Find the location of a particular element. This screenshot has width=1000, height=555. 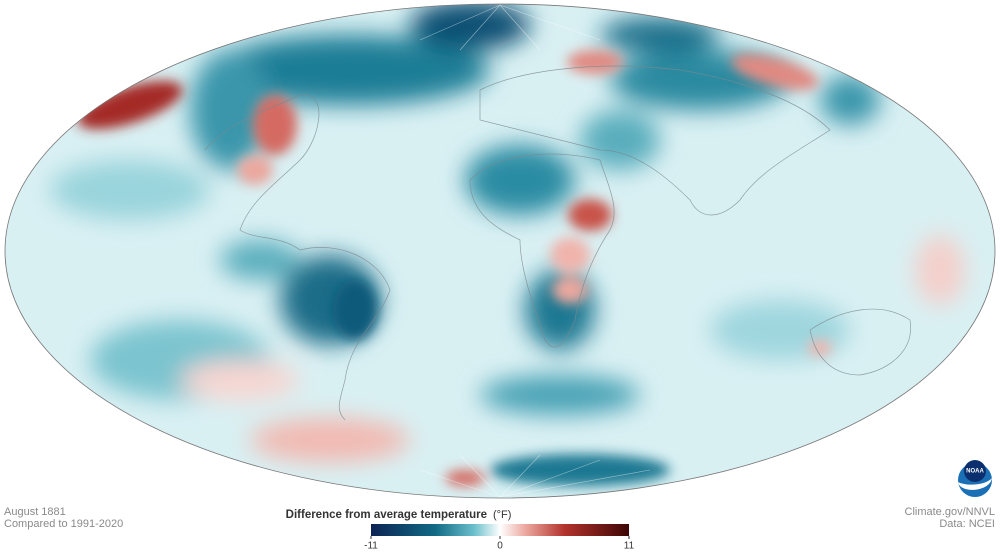

logo-text: NOAA is located at coordinates (975, 472).